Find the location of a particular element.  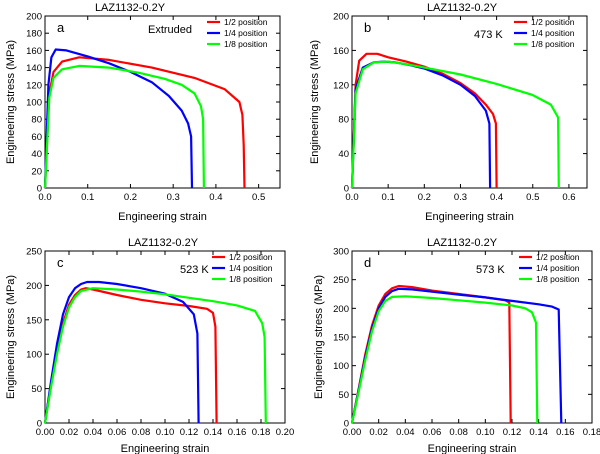

x-tick-label: 0.2 is located at coordinates (424, 197).